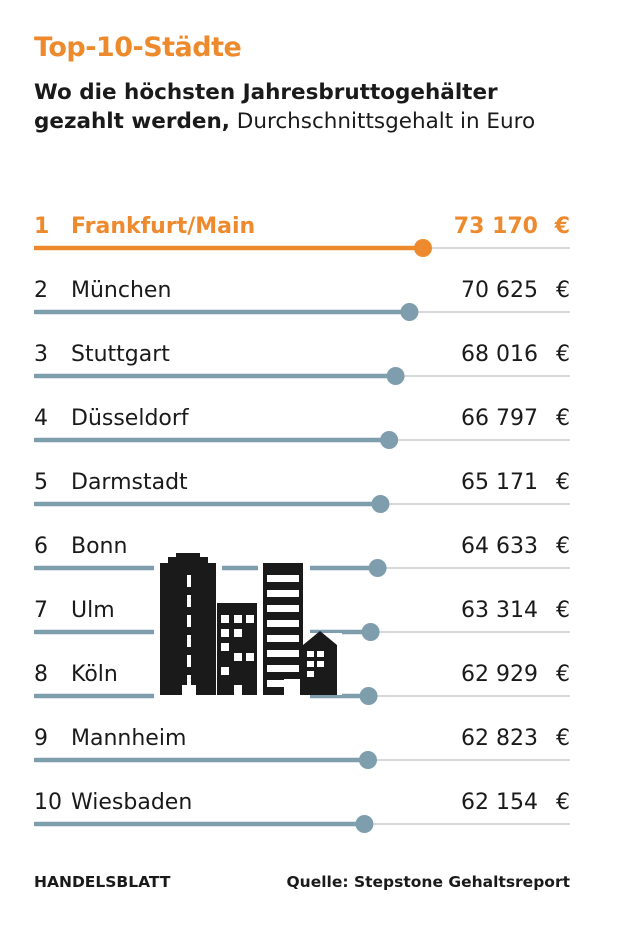  I want to click on value-label: 62 929, so click(499, 674).